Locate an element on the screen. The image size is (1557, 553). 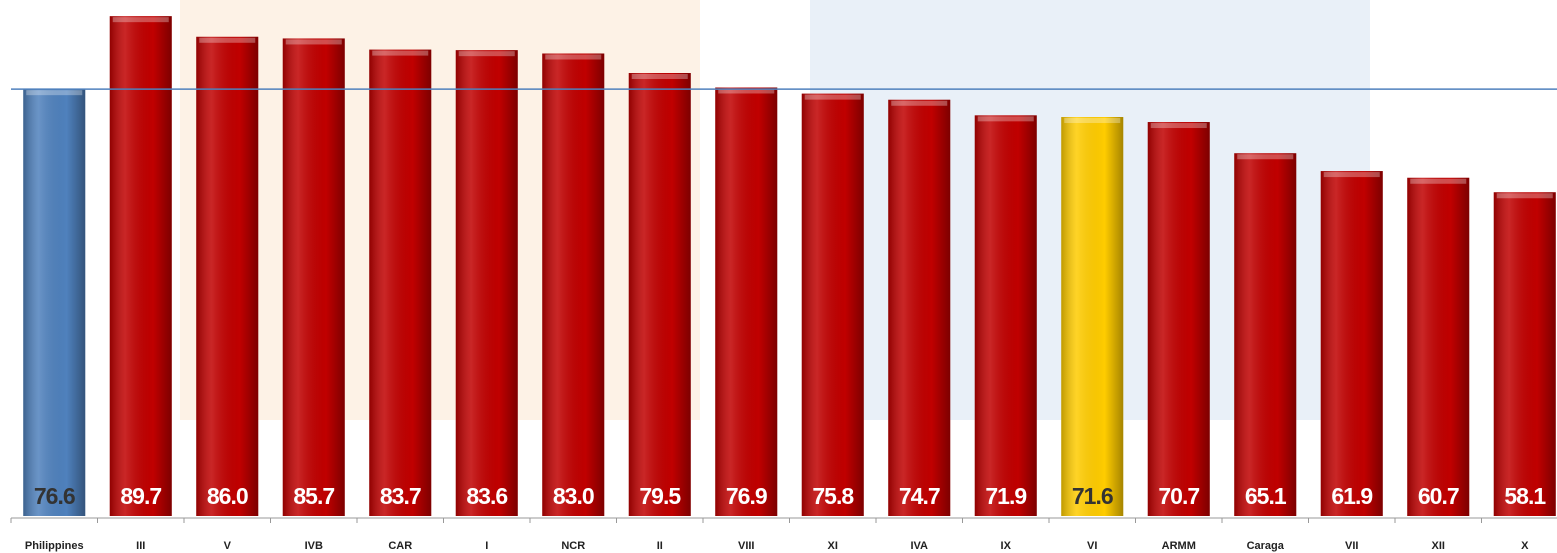
value-label: 74.7 is located at coordinates (919, 496).